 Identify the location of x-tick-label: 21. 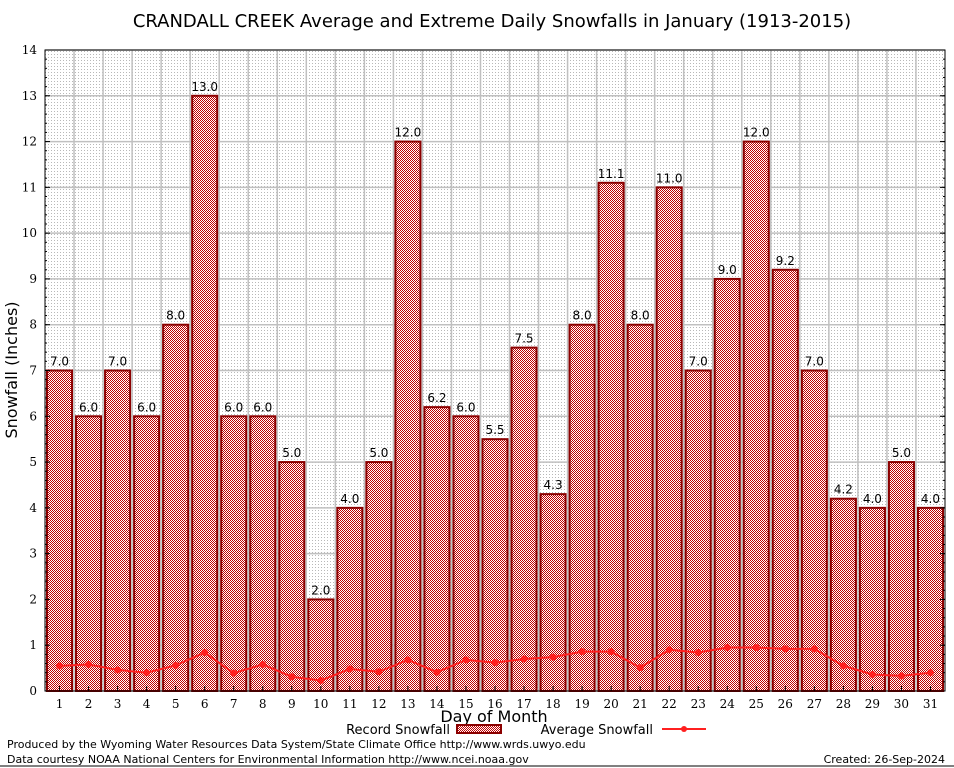
(640, 704).